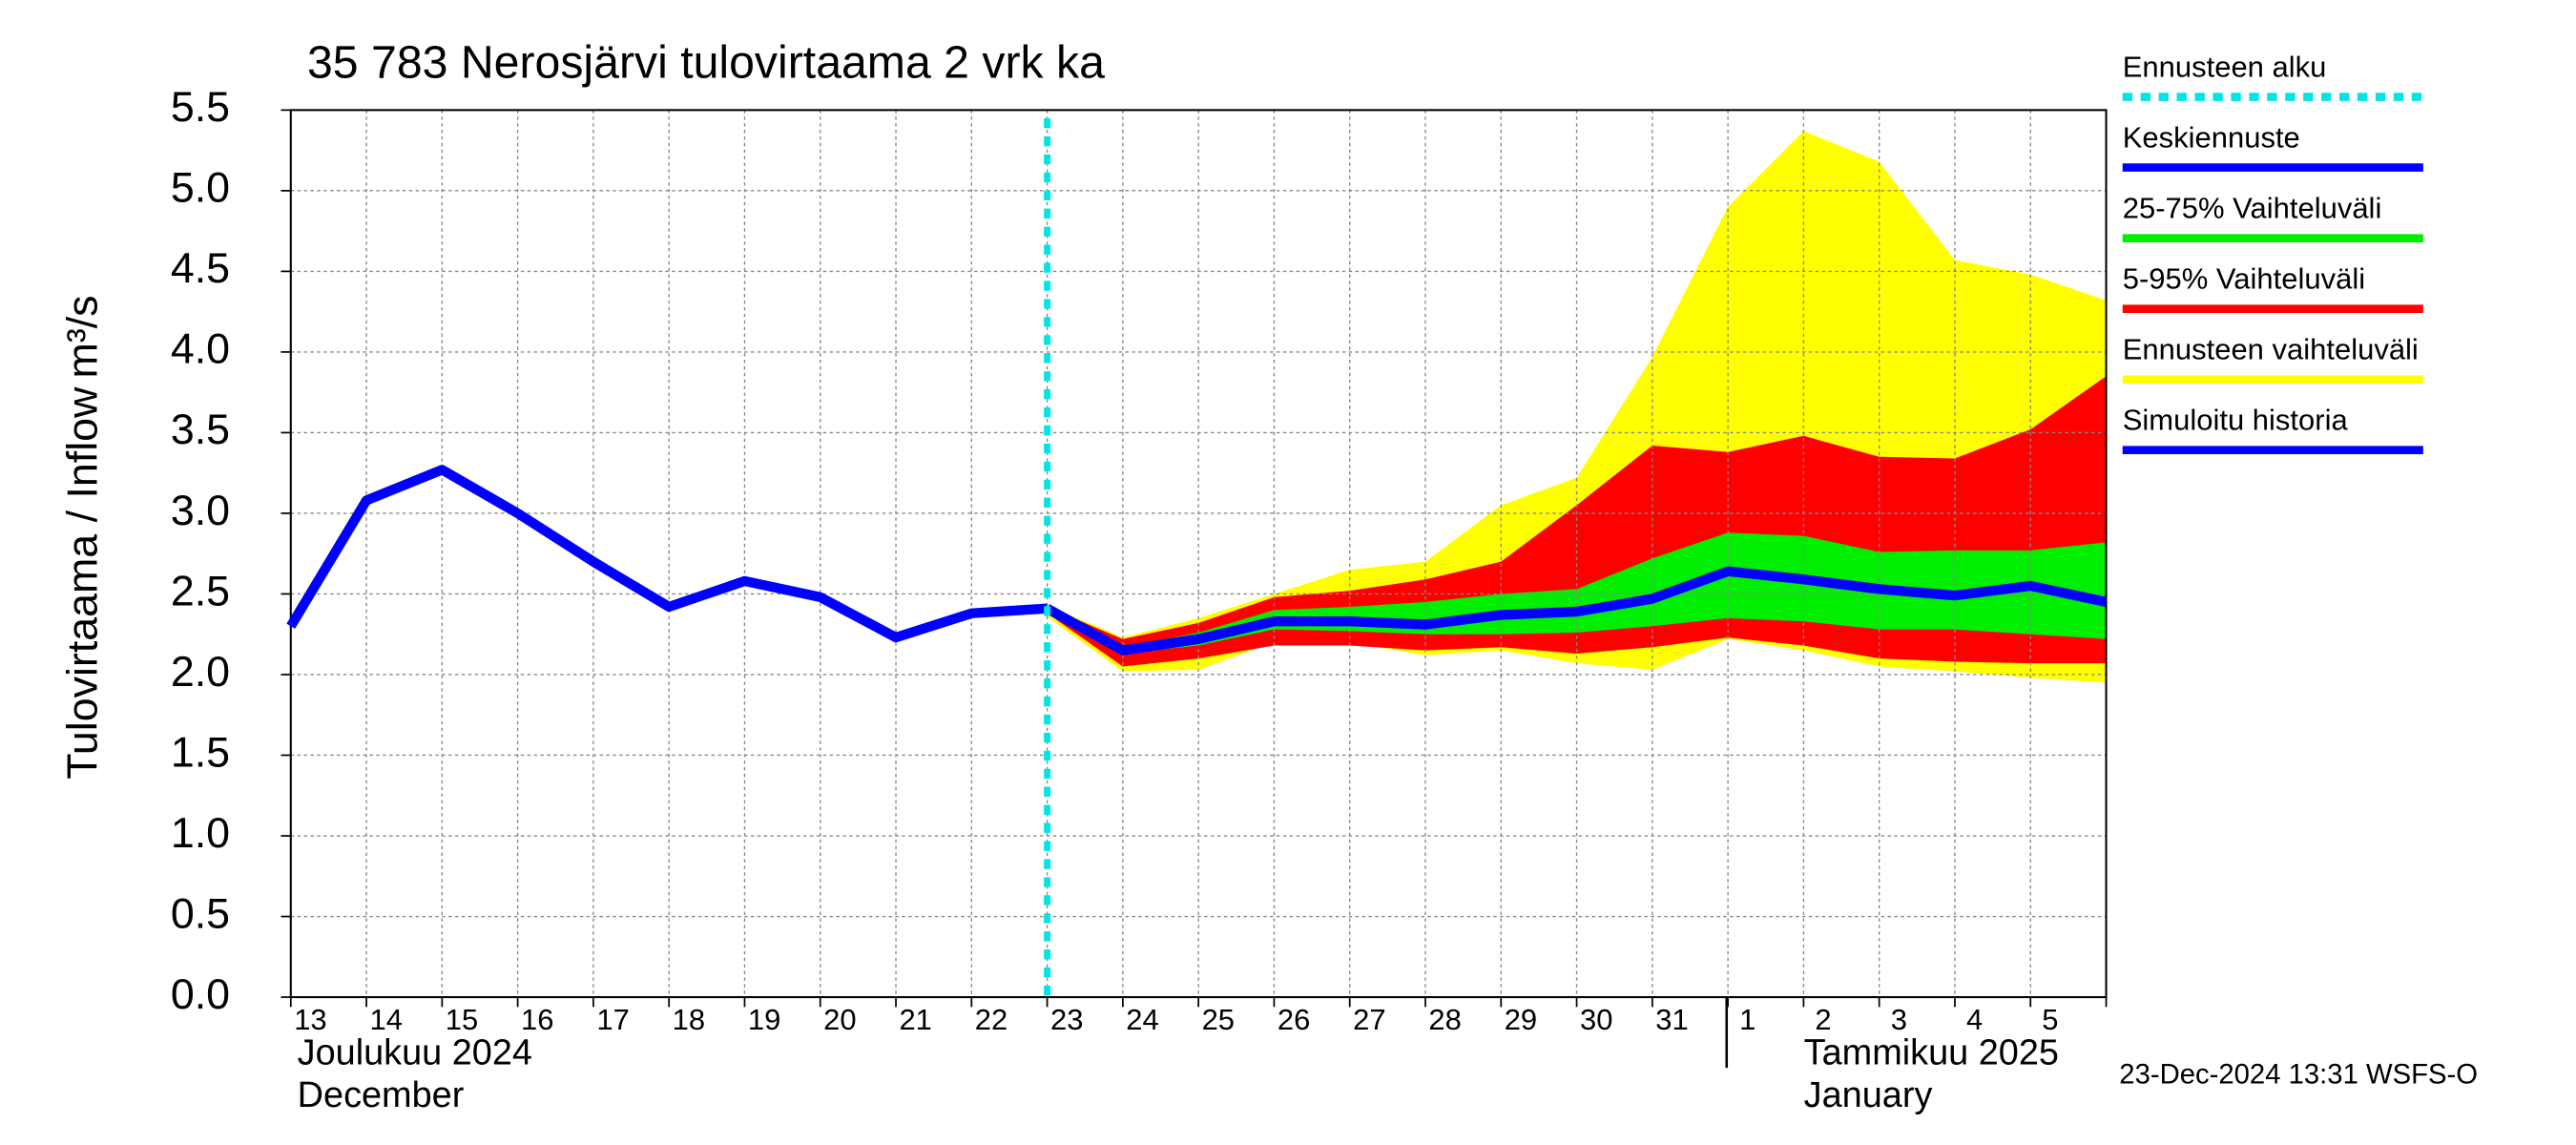 The height and width of the screenshot is (1145, 2576). What do you see at coordinates (1066, 1019) in the screenshot?
I see `x-tick-label: 23` at bounding box center [1066, 1019].